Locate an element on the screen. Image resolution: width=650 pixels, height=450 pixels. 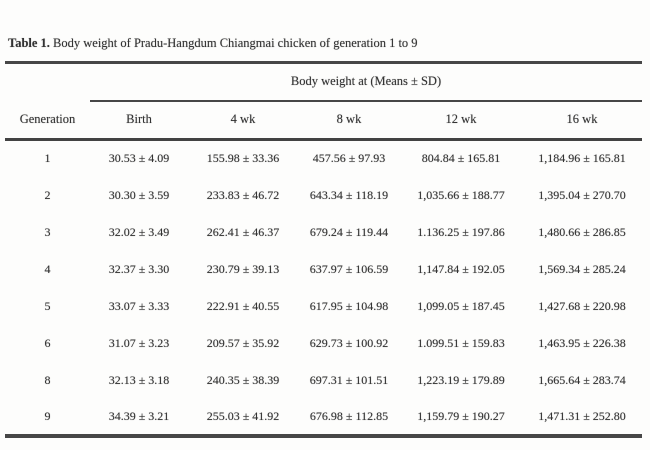
body-weight-cell: 1,147.84 ± 192.05 is located at coordinates (461, 268).